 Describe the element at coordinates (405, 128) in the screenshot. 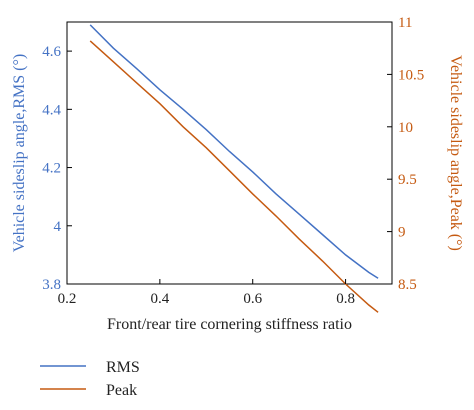

I see `y-right-tick-label: 10` at that location.